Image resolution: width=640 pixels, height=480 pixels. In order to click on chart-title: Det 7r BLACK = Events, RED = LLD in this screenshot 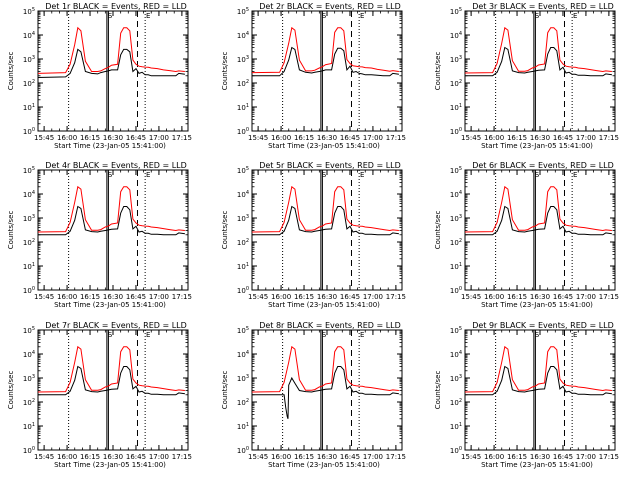, I will do `click(116, 325)`.